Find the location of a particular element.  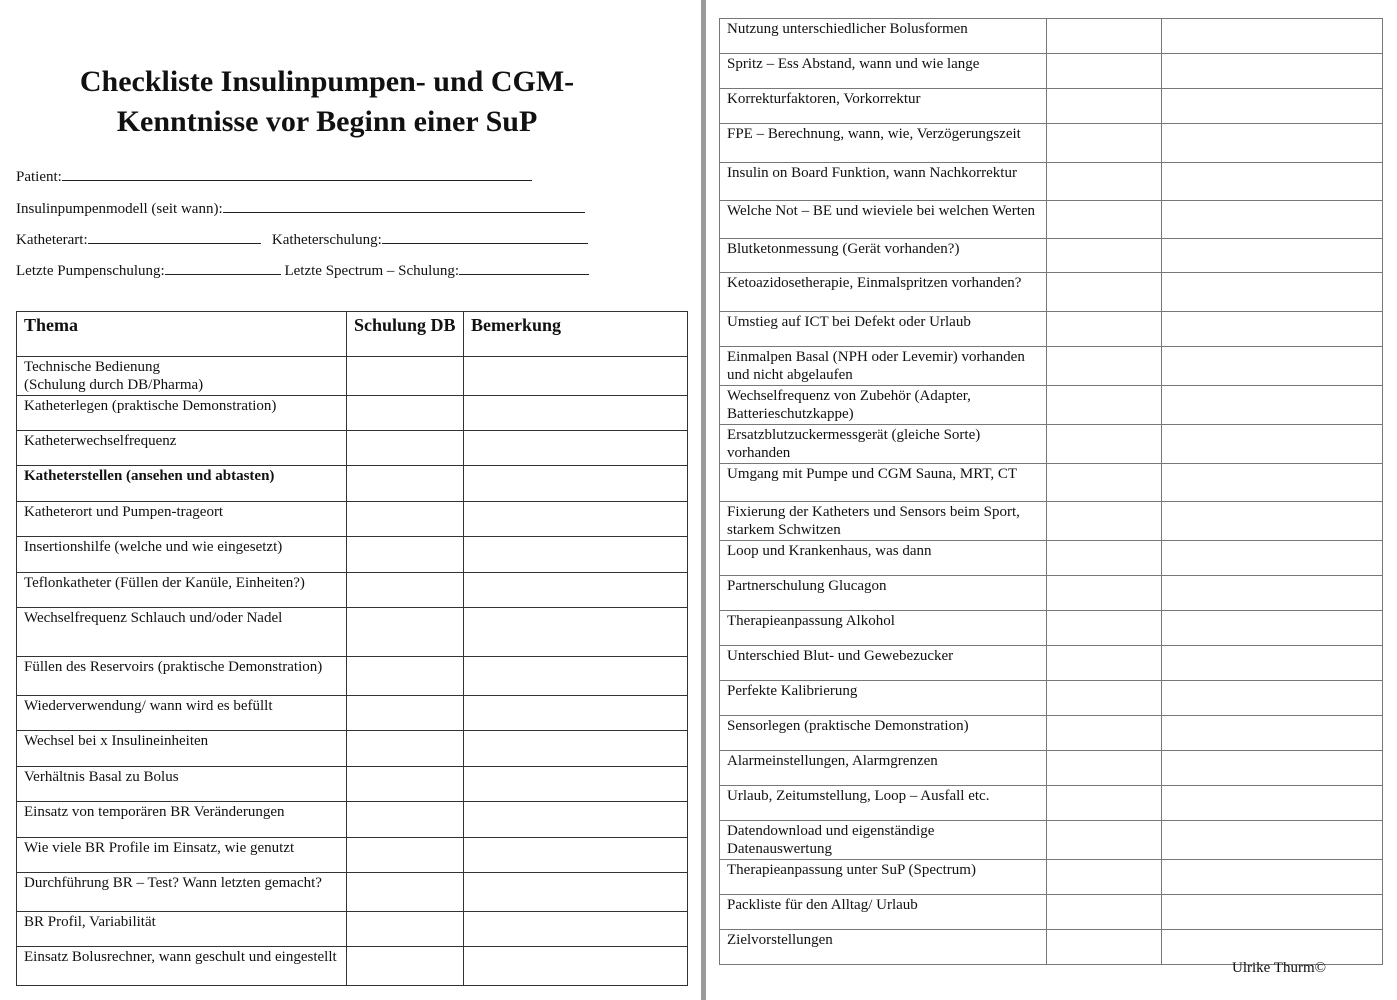

catheter-type-field: Katheterart: Katheterschulung: is located at coordinates (302, 239).